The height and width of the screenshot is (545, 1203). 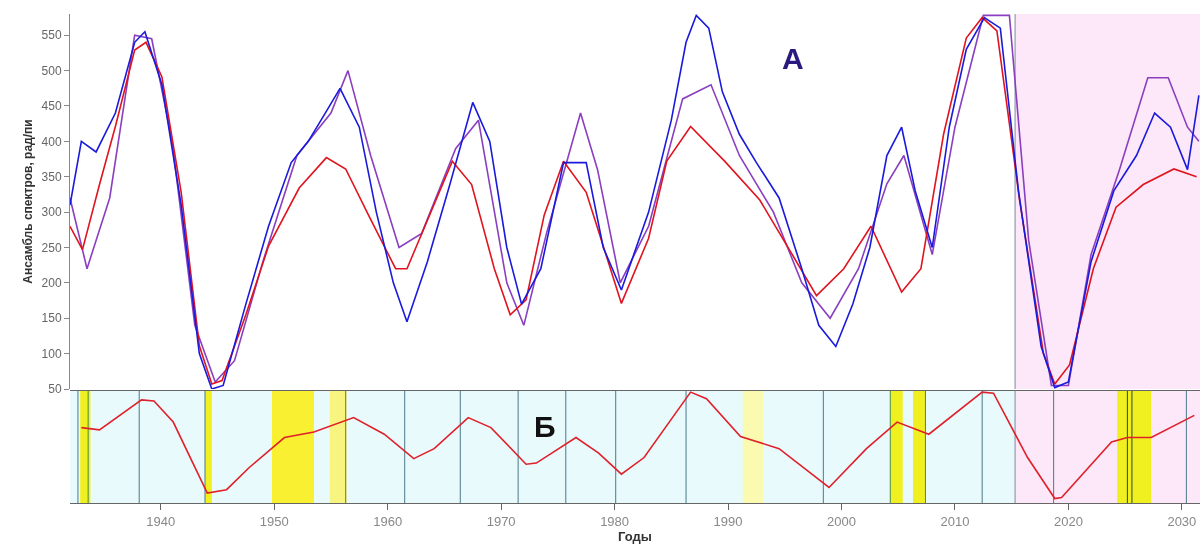 I want to click on x-axis-title: Годы, so click(x=635, y=536).